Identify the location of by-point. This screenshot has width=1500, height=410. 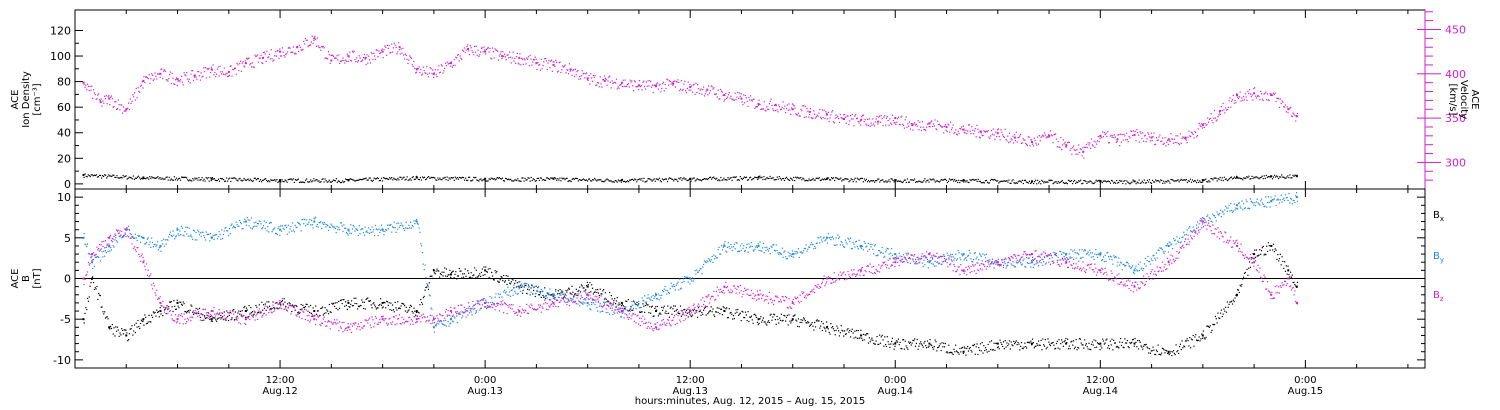
(1134, 270).